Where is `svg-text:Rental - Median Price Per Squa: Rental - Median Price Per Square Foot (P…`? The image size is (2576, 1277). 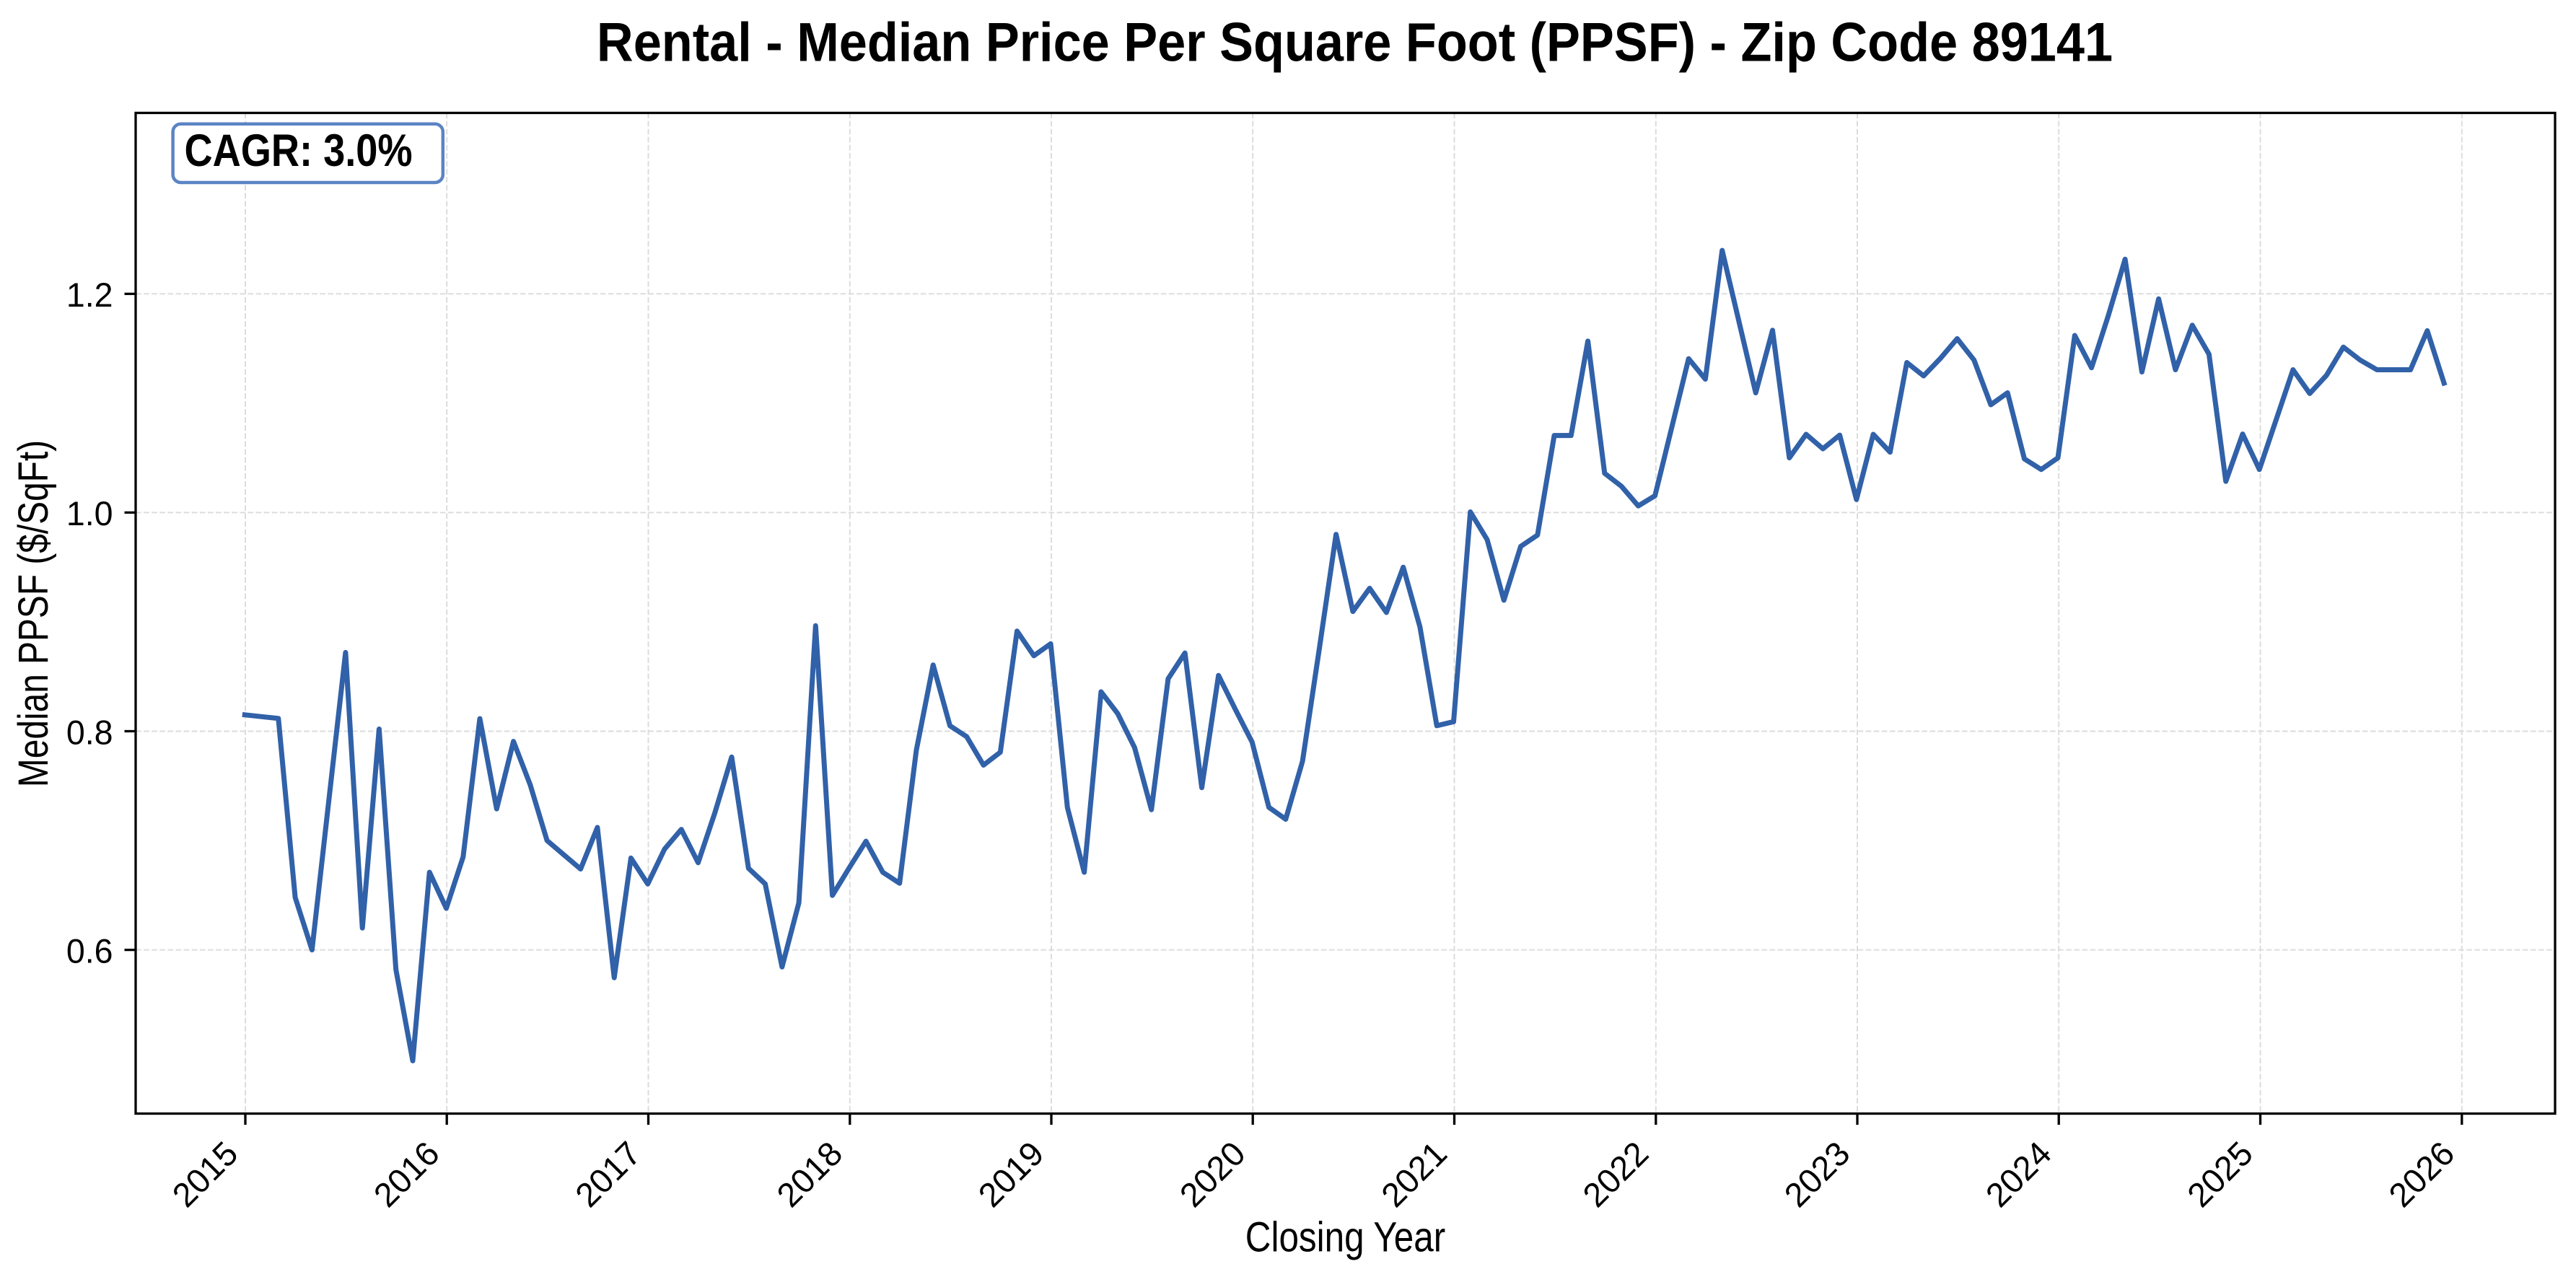
svg-text:Rental - Median Price Per Squa: Rental - Median Price Per Square Foot (P… is located at coordinates (1355, 43).